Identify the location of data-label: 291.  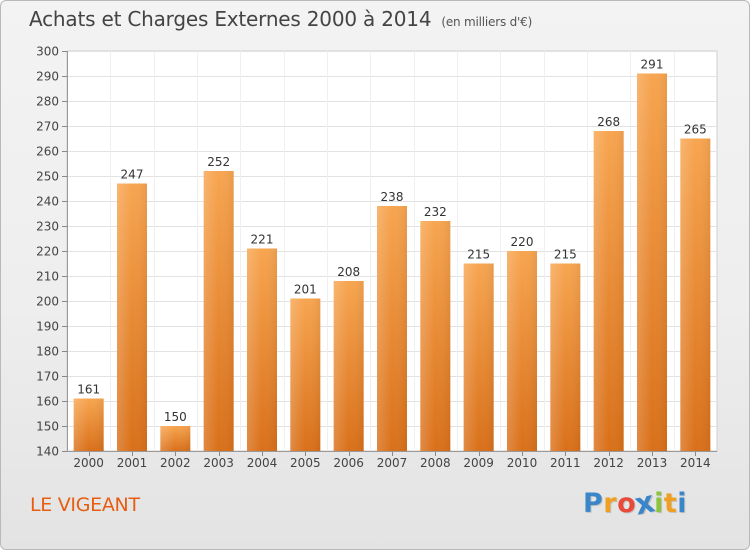
(652, 65).